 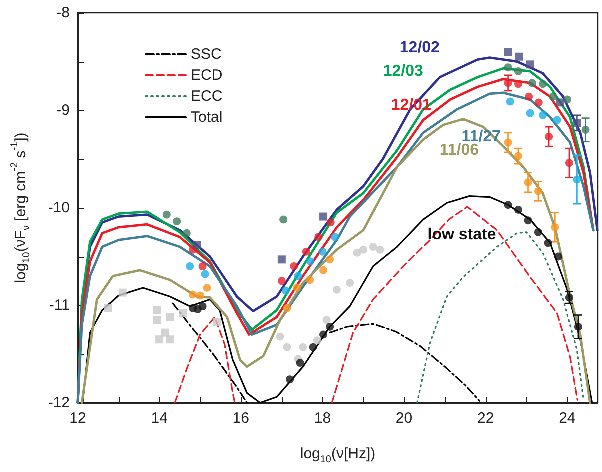 What do you see at coordinates (207, 117) in the screenshot?
I see `legend-label: Total` at bounding box center [207, 117].